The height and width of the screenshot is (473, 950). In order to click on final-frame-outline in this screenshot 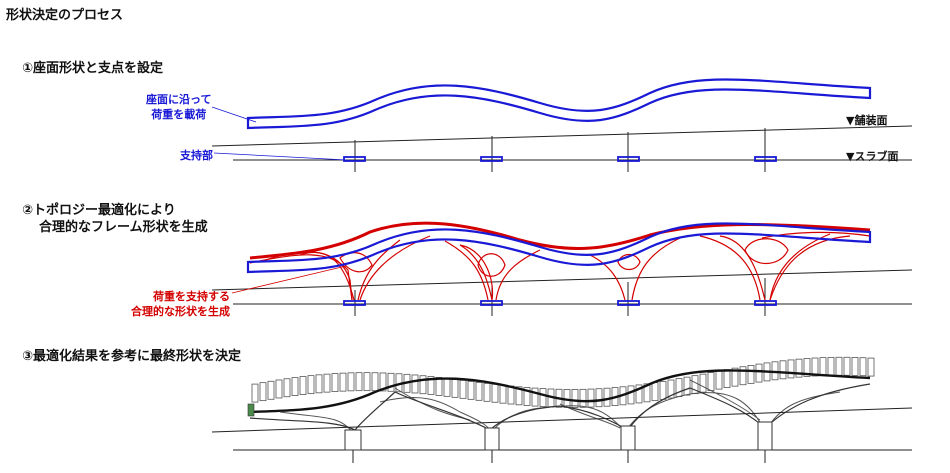, I will do `click(560, 407)`.